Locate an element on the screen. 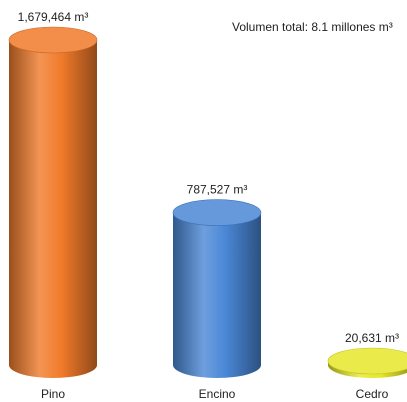  bar-encino is located at coordinates (217, 288).